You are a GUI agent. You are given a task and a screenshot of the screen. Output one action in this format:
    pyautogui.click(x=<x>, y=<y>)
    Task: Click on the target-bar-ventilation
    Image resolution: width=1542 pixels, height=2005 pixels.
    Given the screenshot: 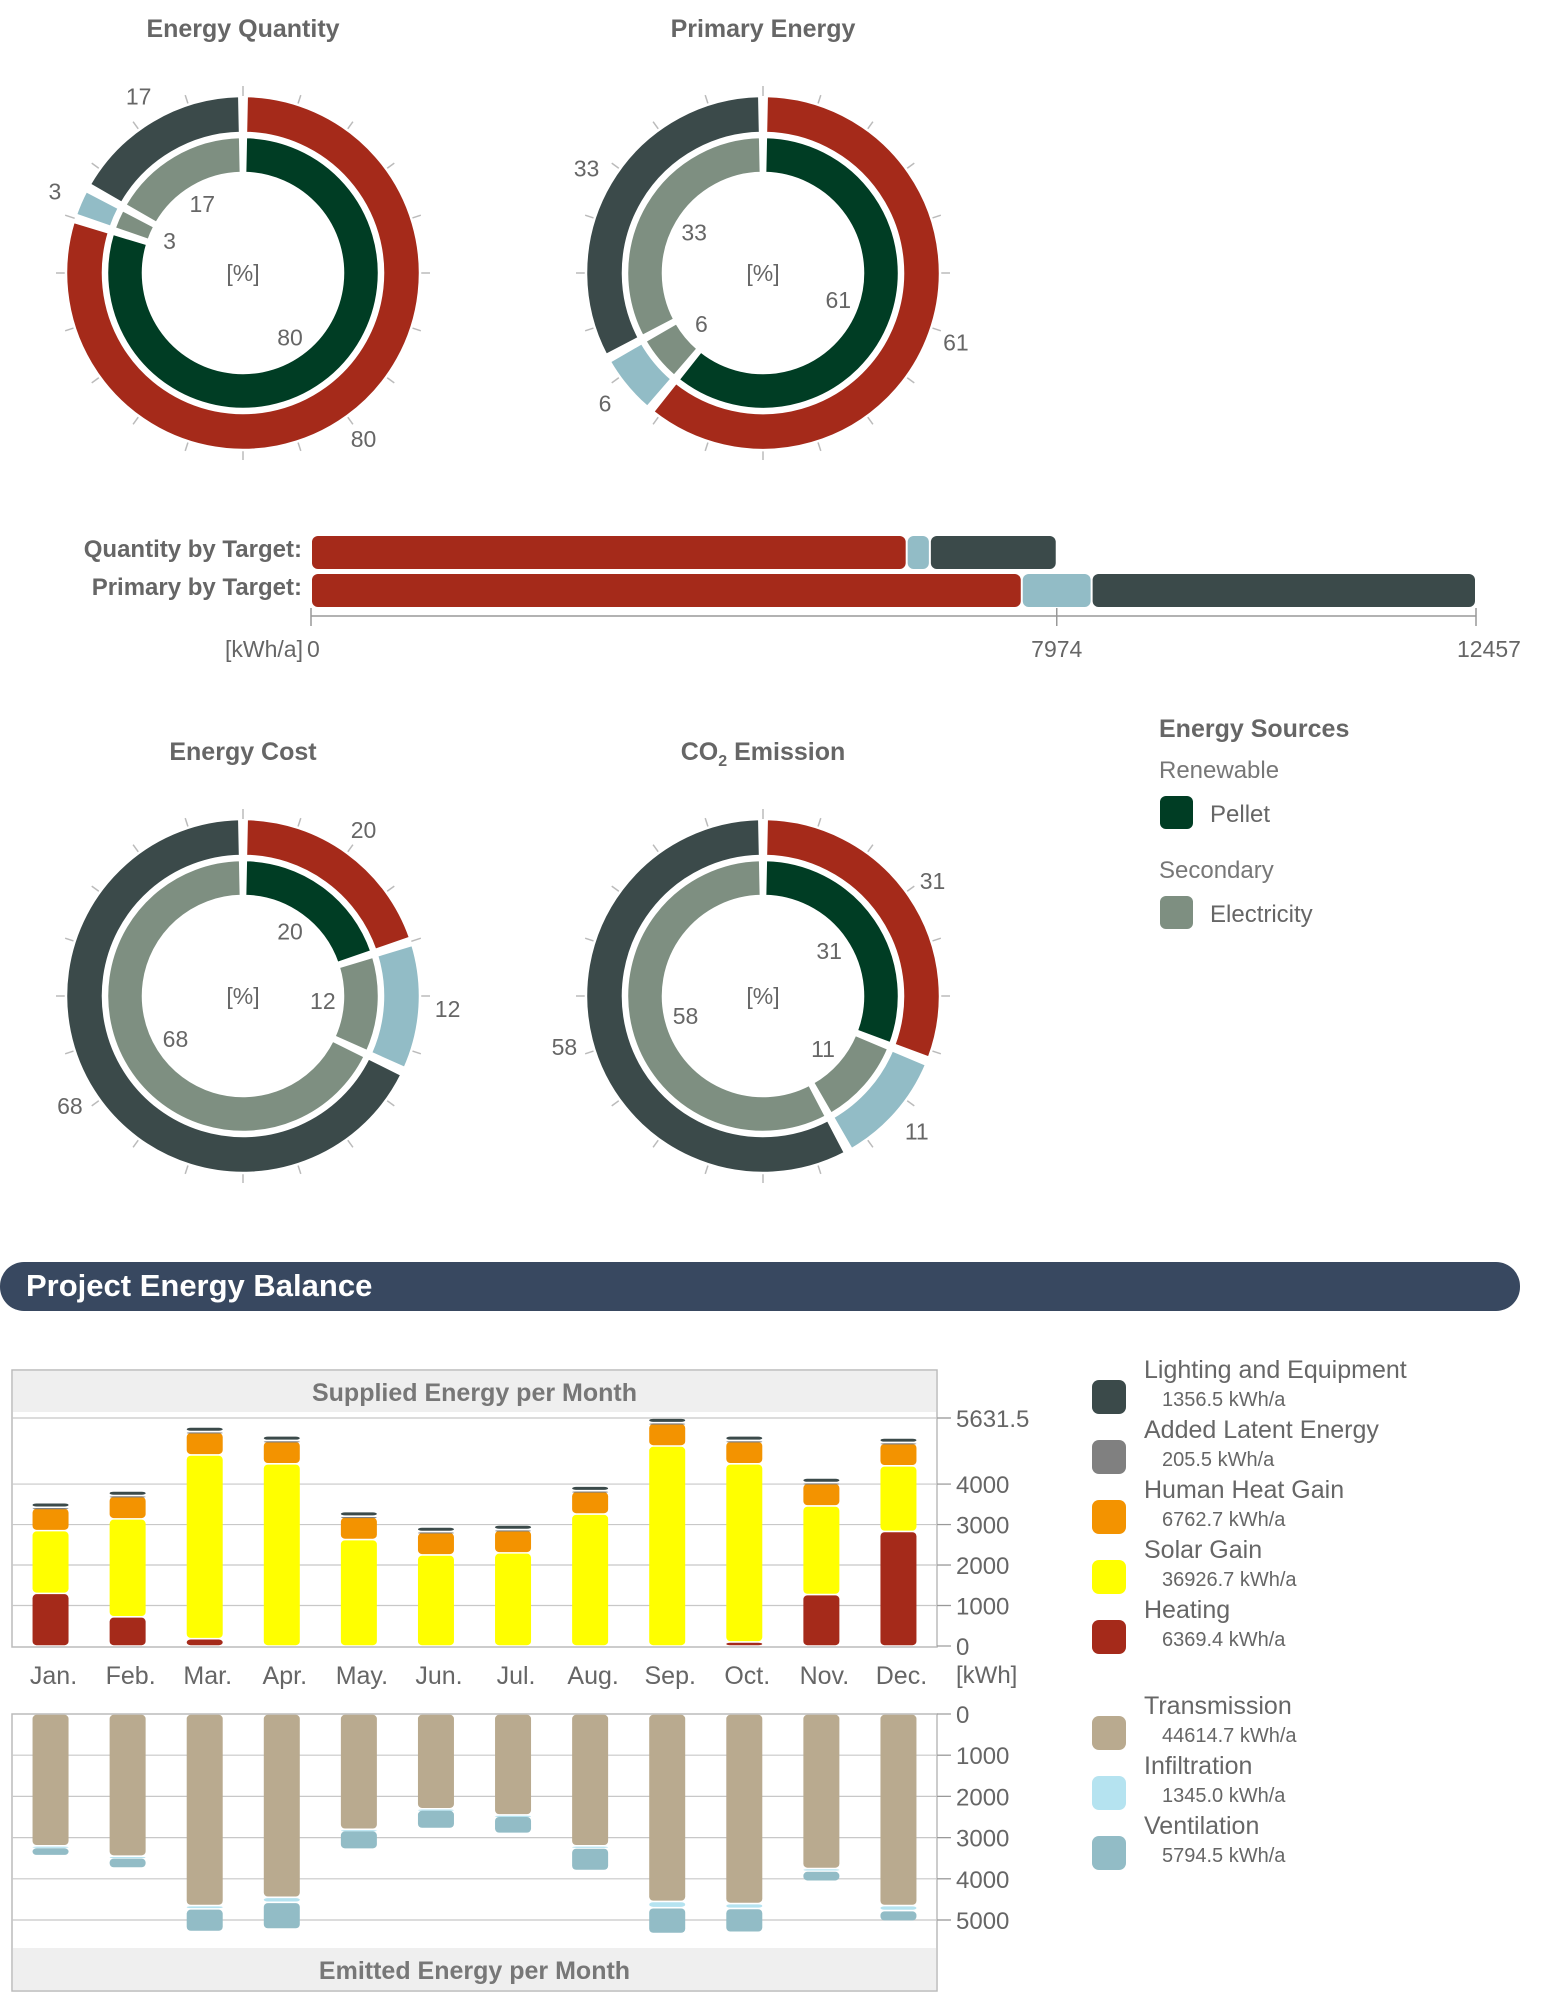 What is the action you would take?
    pyautogui.click(x=918, y=552)
    